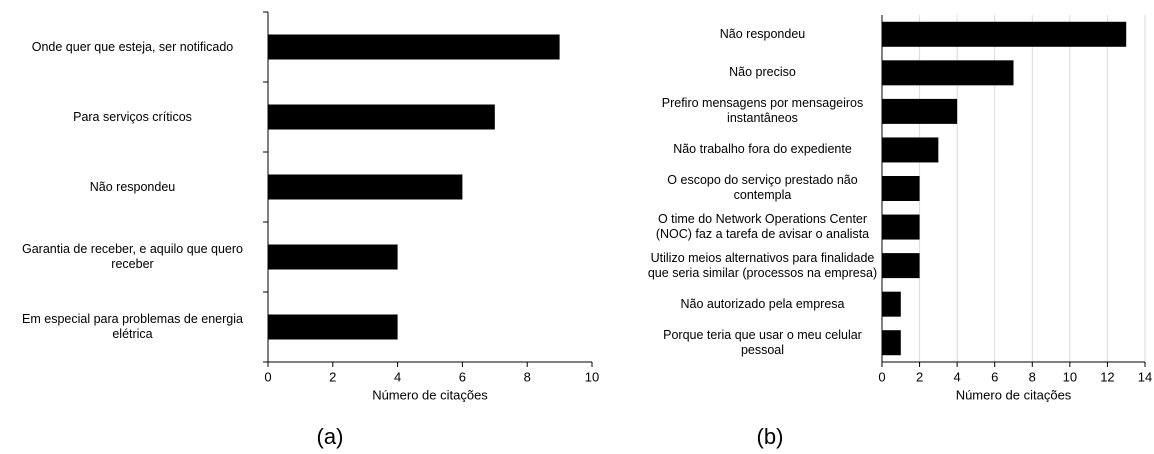 The image size is (1154, 454). Describe the element at coordinates (1107, 376) in the screenshot. I see `x-tick-label: 12` at that location.